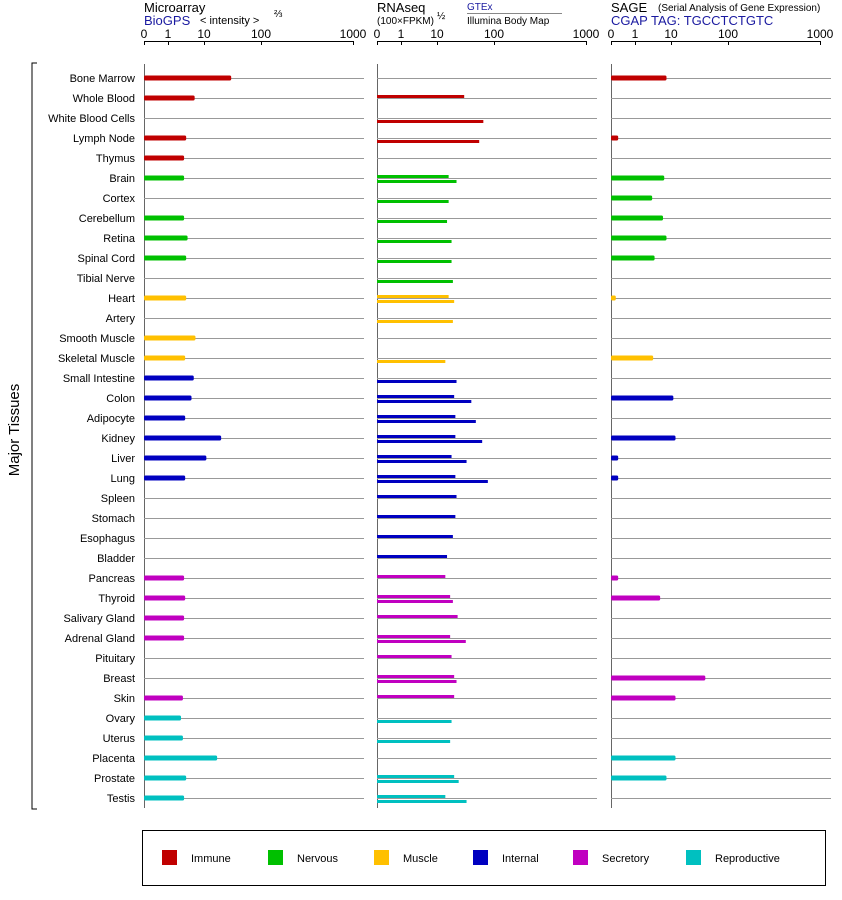 Image resolution: width=842 pixels, height=900 pixels. I want to click on legend-box, so click(484, 858).